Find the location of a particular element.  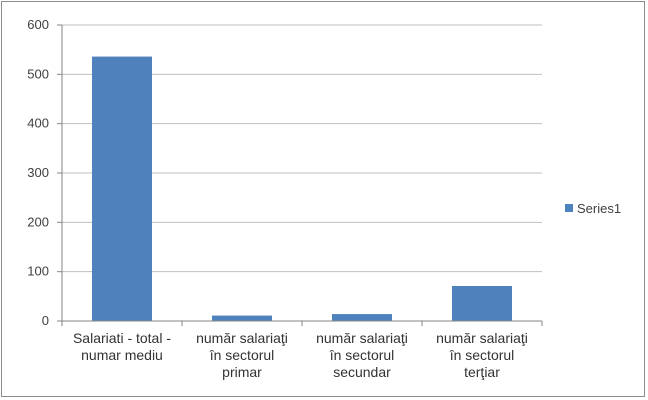

x-label-3-line-2: terţiar is located at coordinates (482, 372).